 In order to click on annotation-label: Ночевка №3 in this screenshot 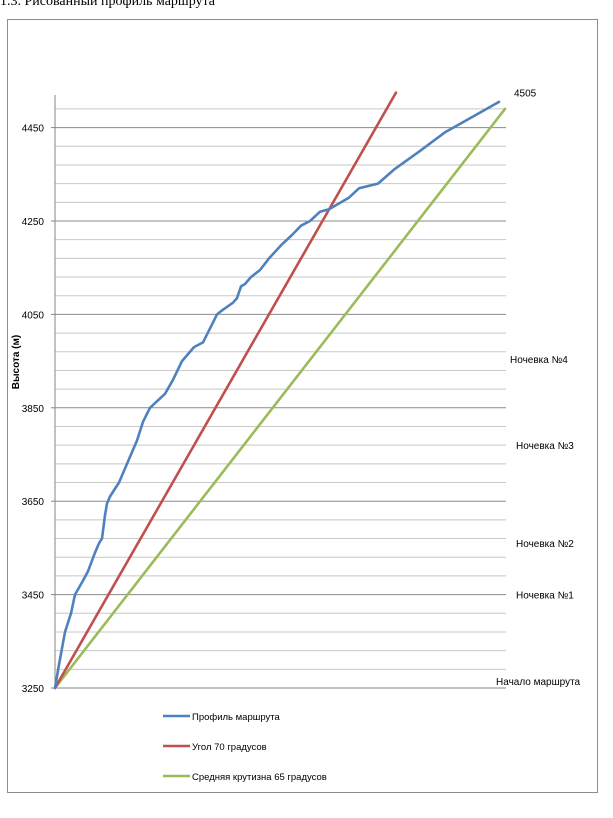, I will do `click(545, 446)`.